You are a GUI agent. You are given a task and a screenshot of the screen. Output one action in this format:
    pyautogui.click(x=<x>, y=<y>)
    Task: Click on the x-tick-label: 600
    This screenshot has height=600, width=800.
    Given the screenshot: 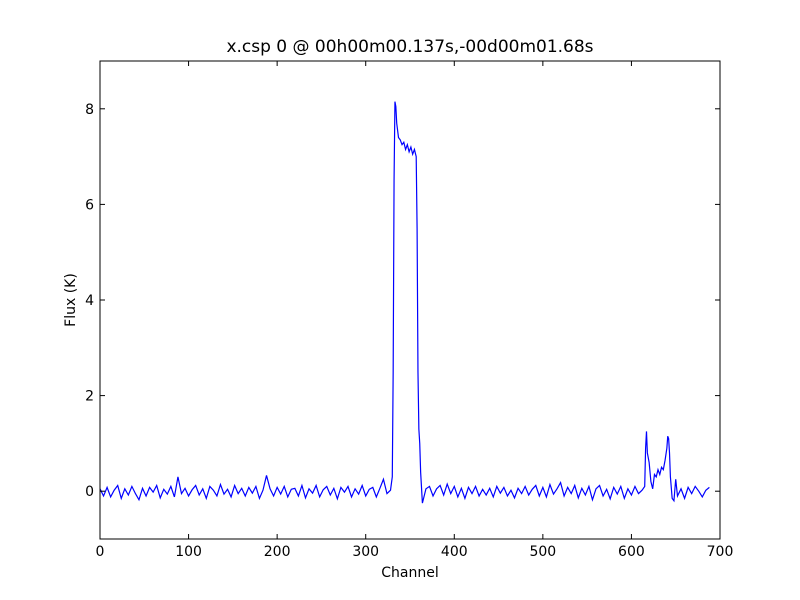 What is the action you would take?
    pyautogui.click(x=631, y=552)
    